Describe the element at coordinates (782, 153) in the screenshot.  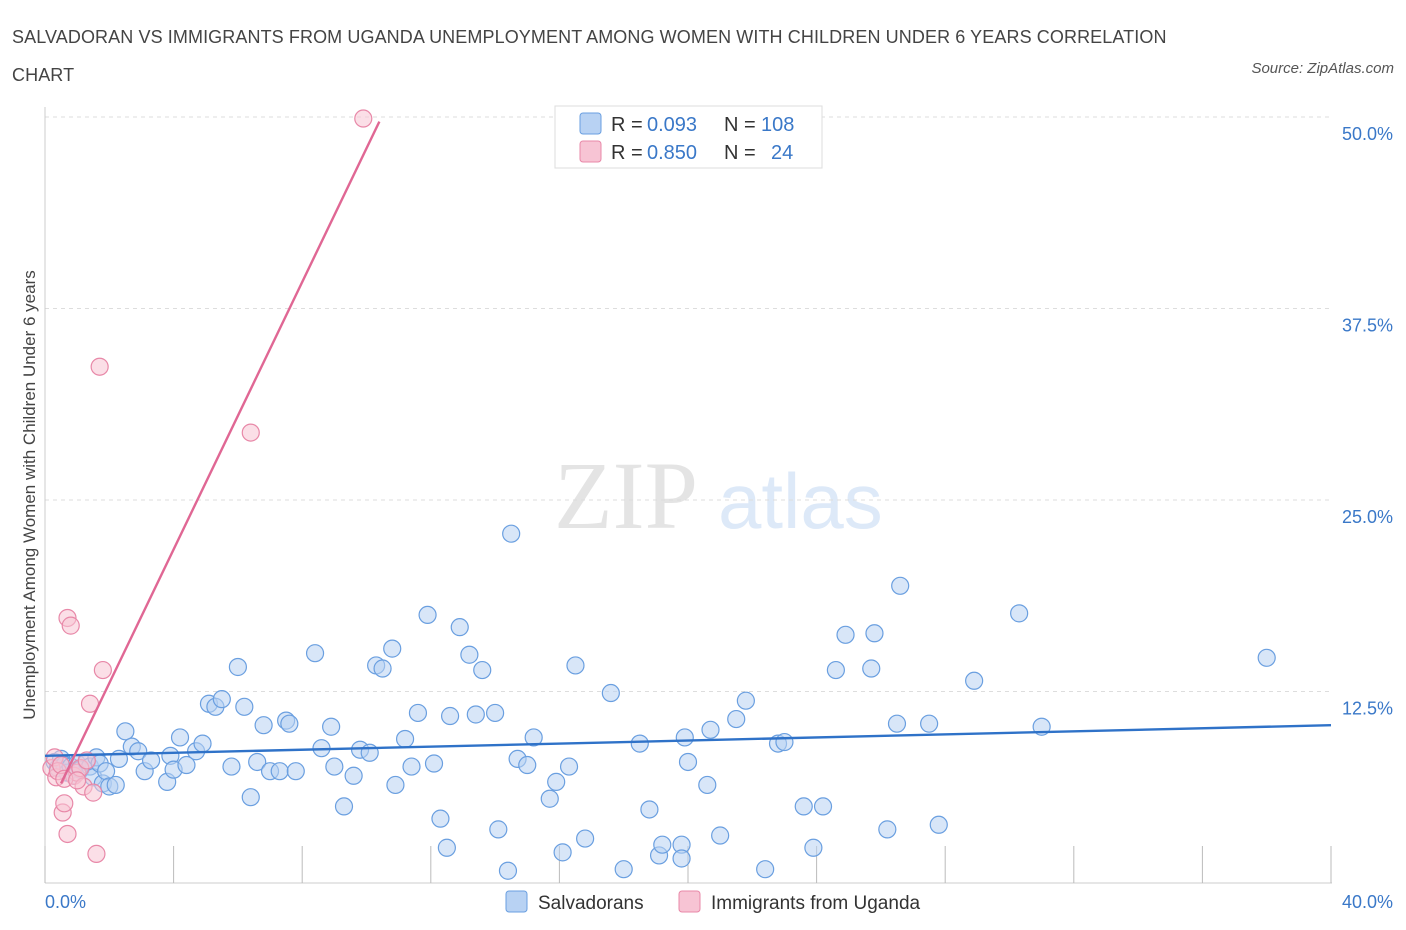
I see `legend-n-value-2: 24` at that location.